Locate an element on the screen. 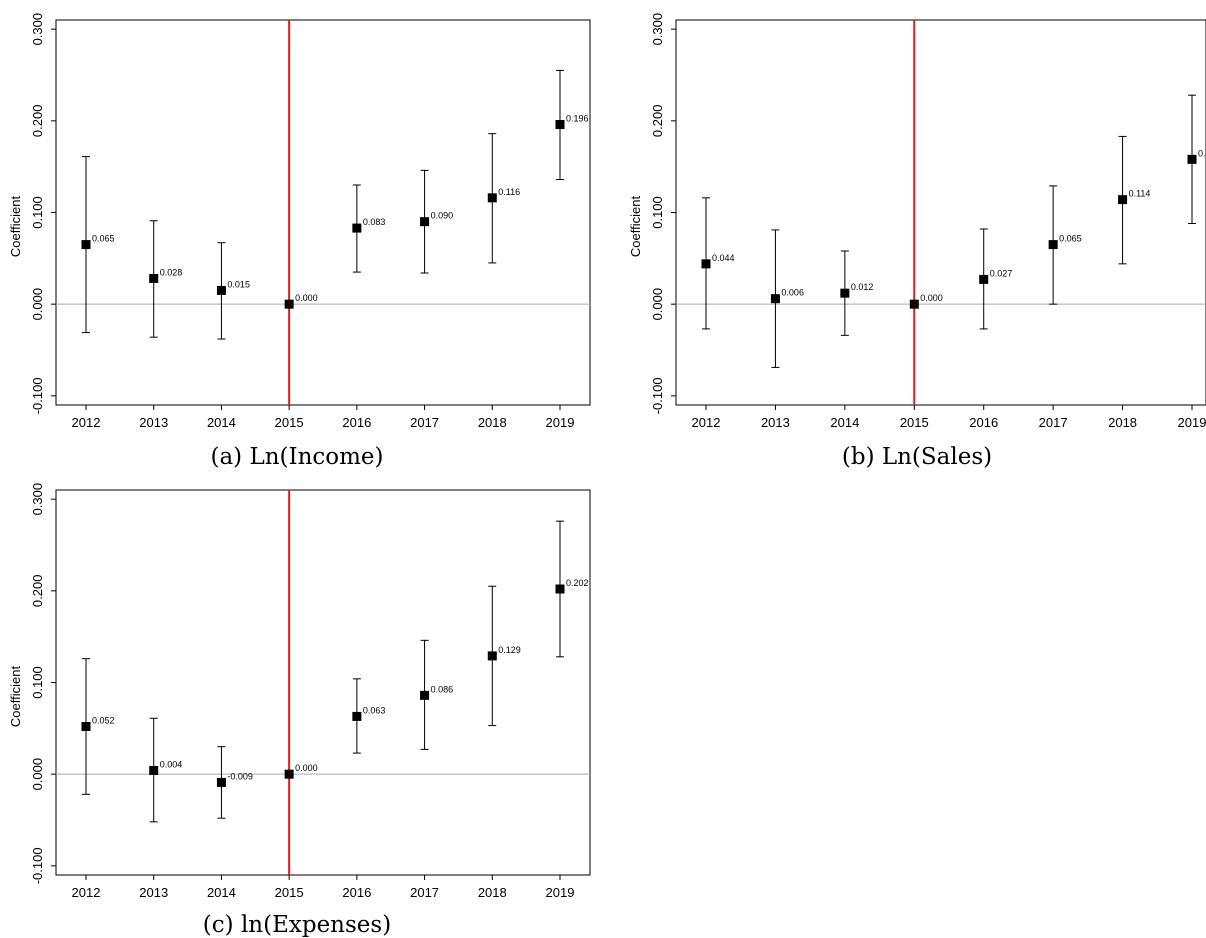 Image resolution: width=1206 pixels, height=938 pixels. data-label: 0.006 is located at coordinates (792, 293).